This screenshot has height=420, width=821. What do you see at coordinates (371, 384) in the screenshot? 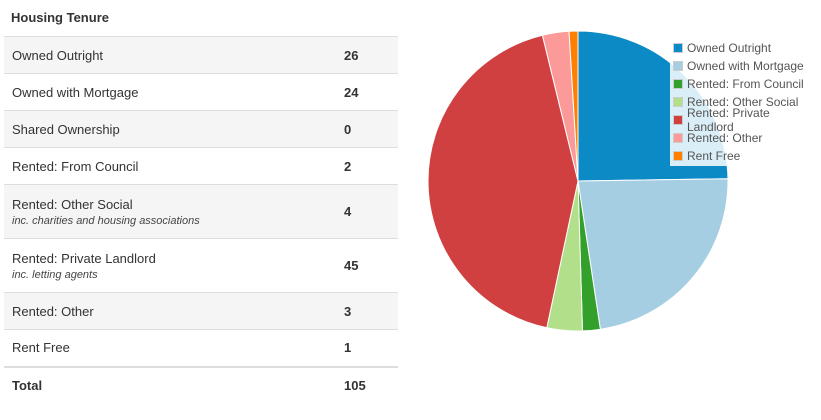
I see `total-value: 105` at bounding box center [371, 384].